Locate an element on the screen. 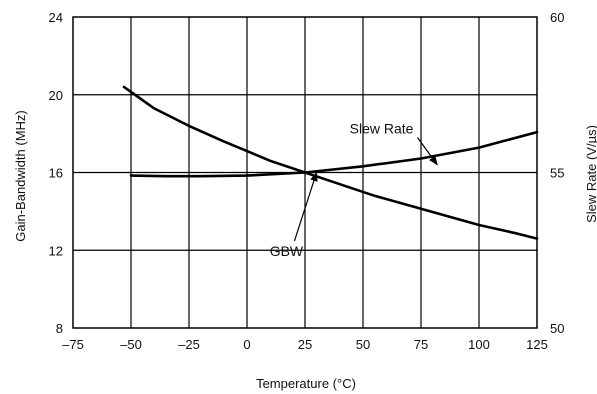 The width and height of the screenshot is (597, 394). y-tick-label: 16 is located at coordinates (56, 173).